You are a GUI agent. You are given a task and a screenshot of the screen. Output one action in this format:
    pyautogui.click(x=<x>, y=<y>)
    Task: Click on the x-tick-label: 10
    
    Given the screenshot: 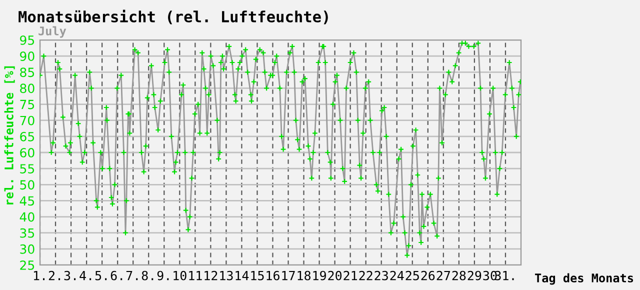 What is the action you would take?
    pyautogui.click(x=180, y=275)
    